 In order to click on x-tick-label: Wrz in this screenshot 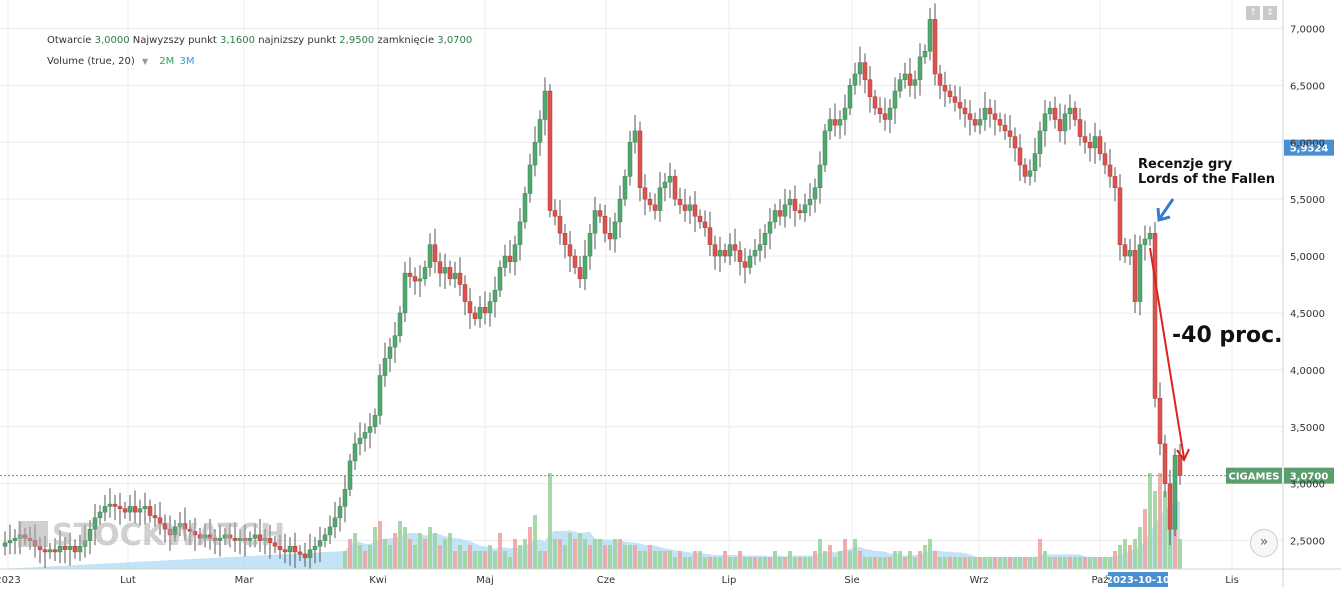, I will do `click(979, 580)`.